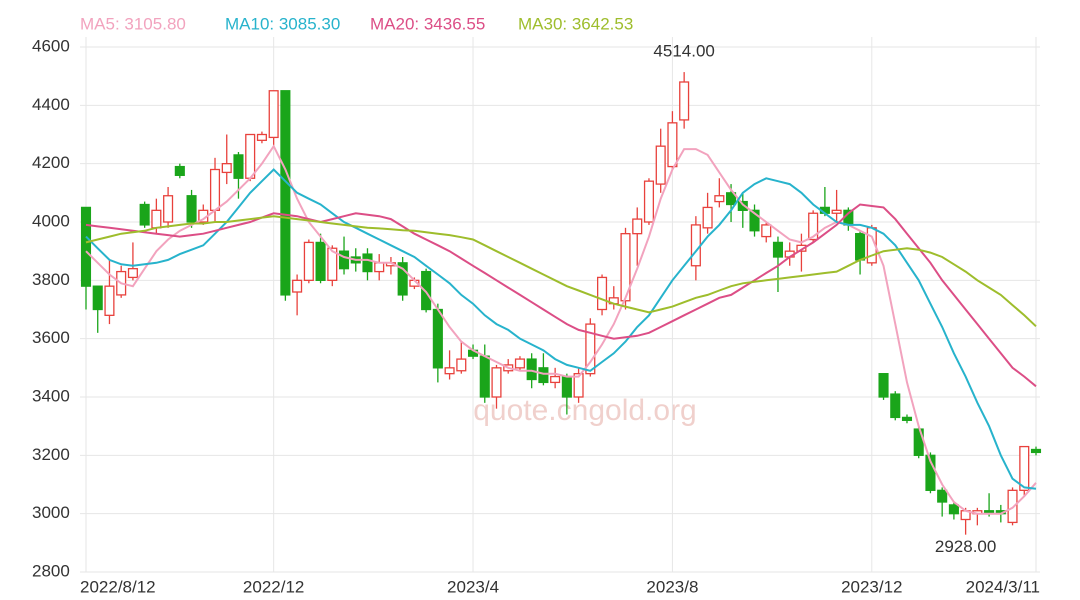 This screenshot has height=600, width=1080. Describe the element at coordinates (133, 23) in the screenshot. I see `legend-entry: MA5: 3105.80` at that location.